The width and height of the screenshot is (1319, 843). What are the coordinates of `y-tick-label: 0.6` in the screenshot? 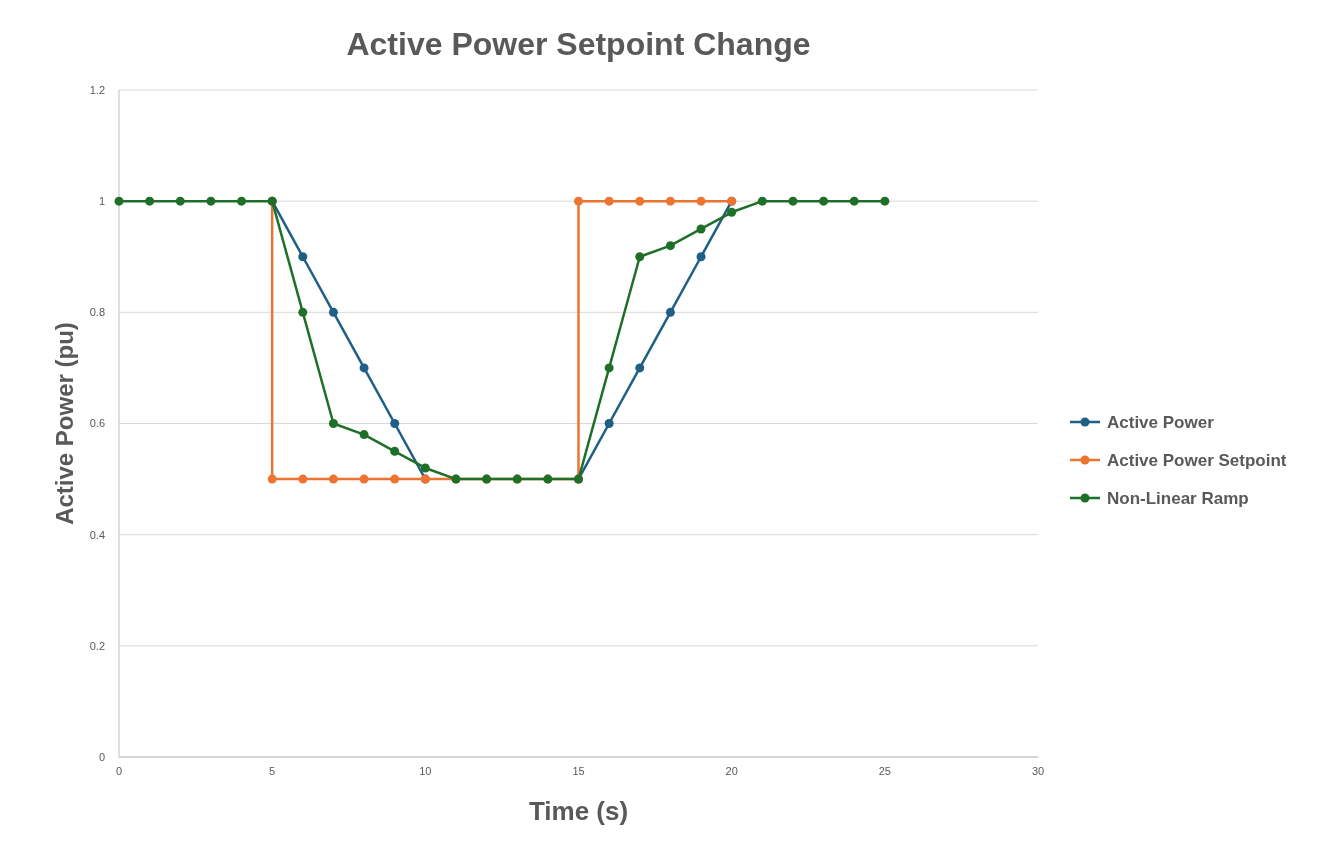 It's located at (97, 423).